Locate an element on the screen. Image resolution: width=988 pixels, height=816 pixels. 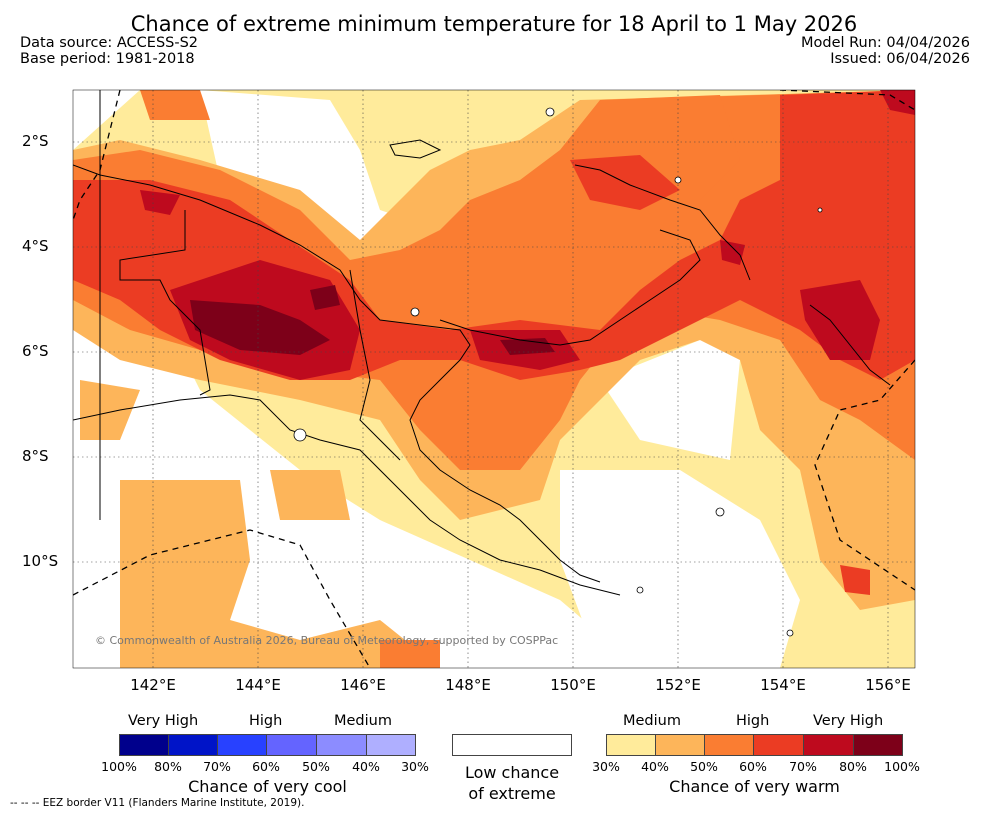
lat-label: 8°S is located at coordinates (35, 456).